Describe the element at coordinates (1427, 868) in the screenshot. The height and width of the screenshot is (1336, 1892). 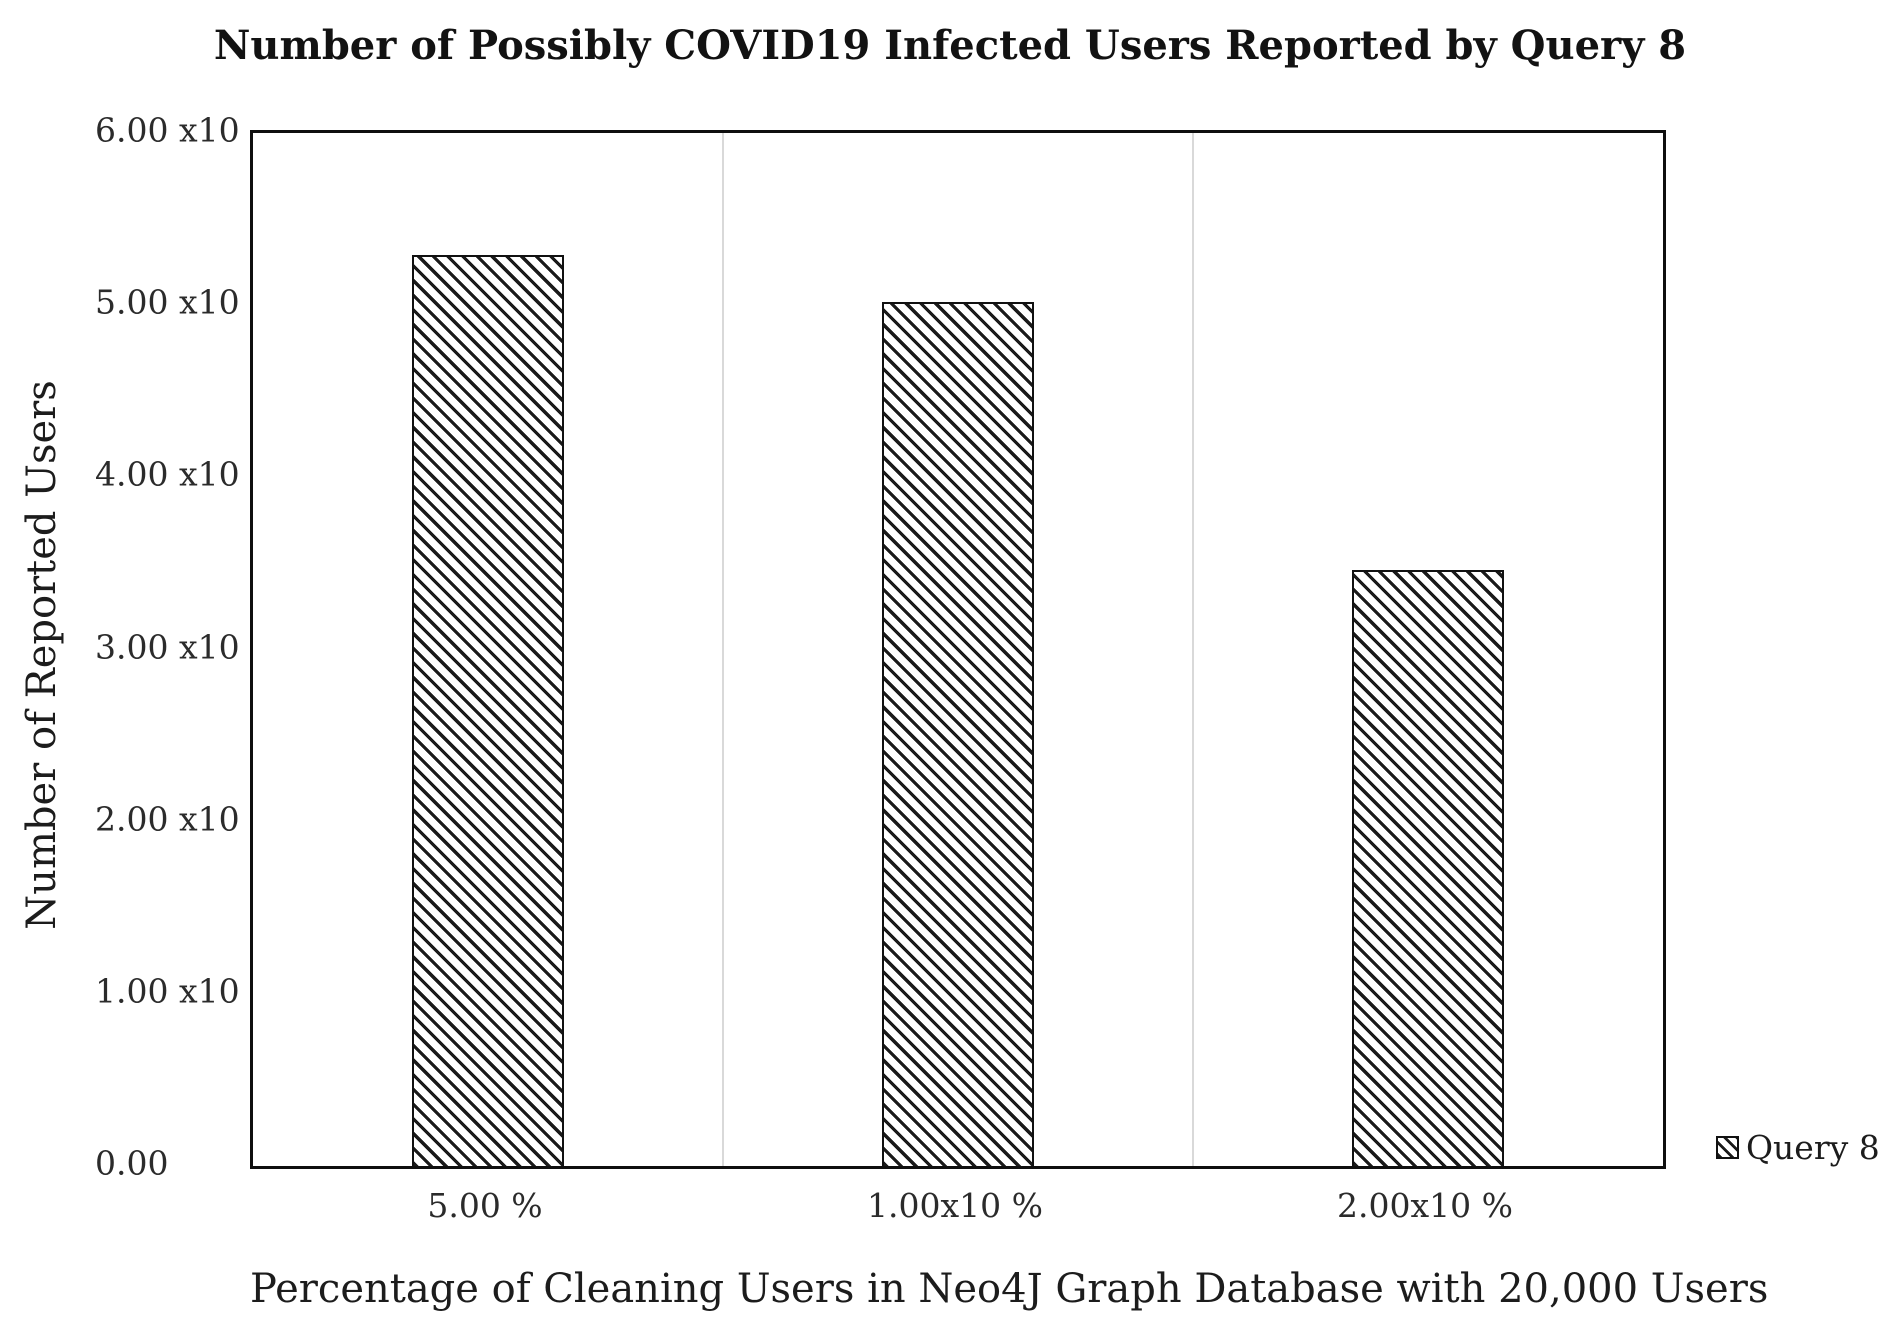
I see `bar-2.00x10pct` at that location.